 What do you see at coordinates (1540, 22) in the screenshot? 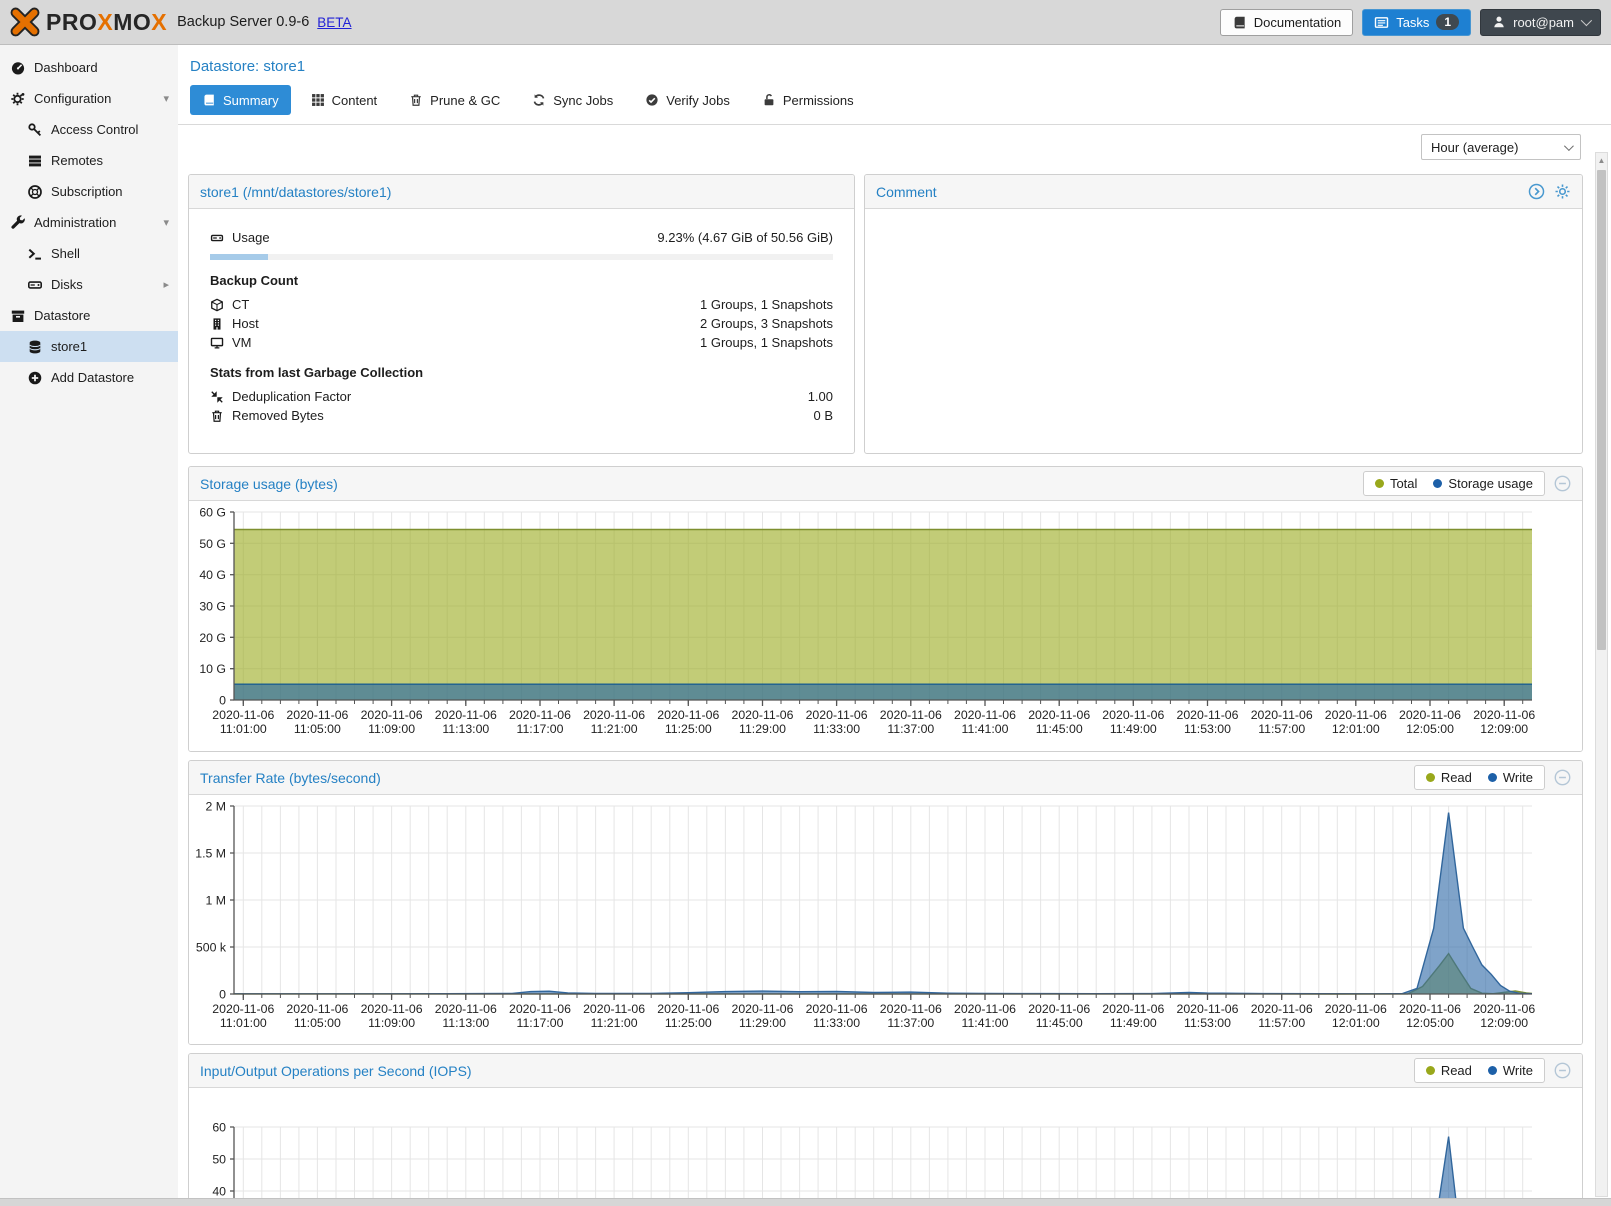
I see `user-menu-button: root@pam` at bounding box center [1540, 22].